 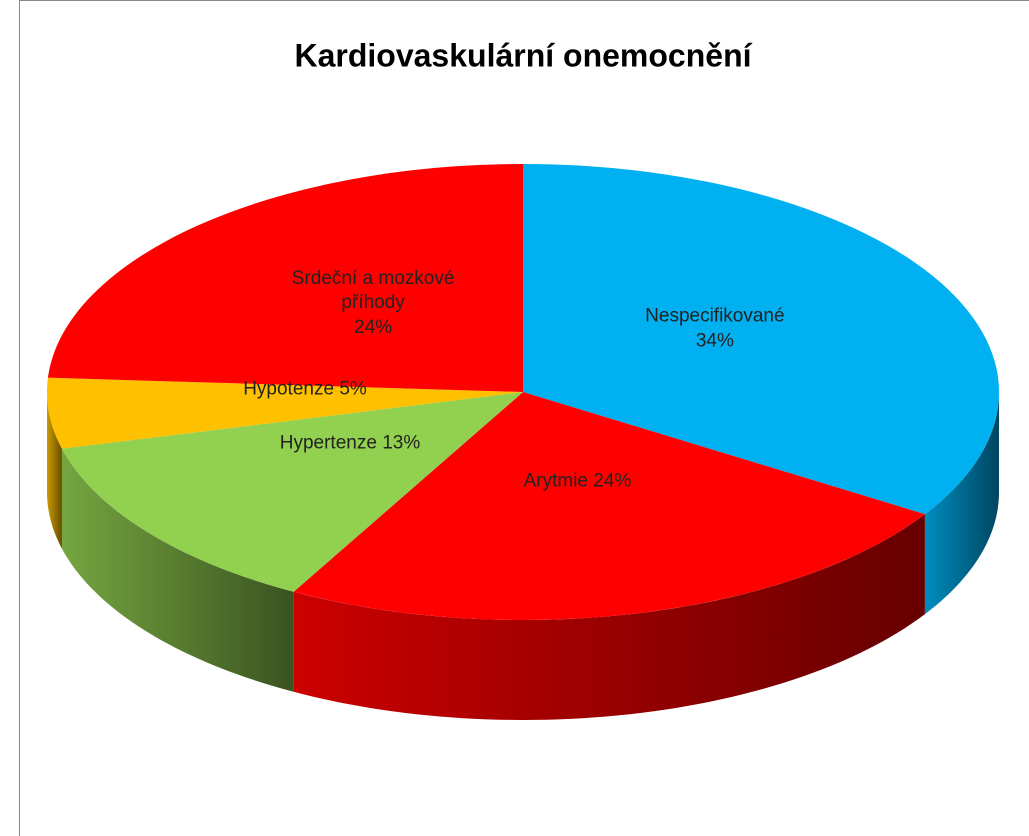 What do you see at coordinates (523, 55) in the screenshot?
I see `chart-title: Kardiovaskulární onemocnění` at bounding box center [523, 55].